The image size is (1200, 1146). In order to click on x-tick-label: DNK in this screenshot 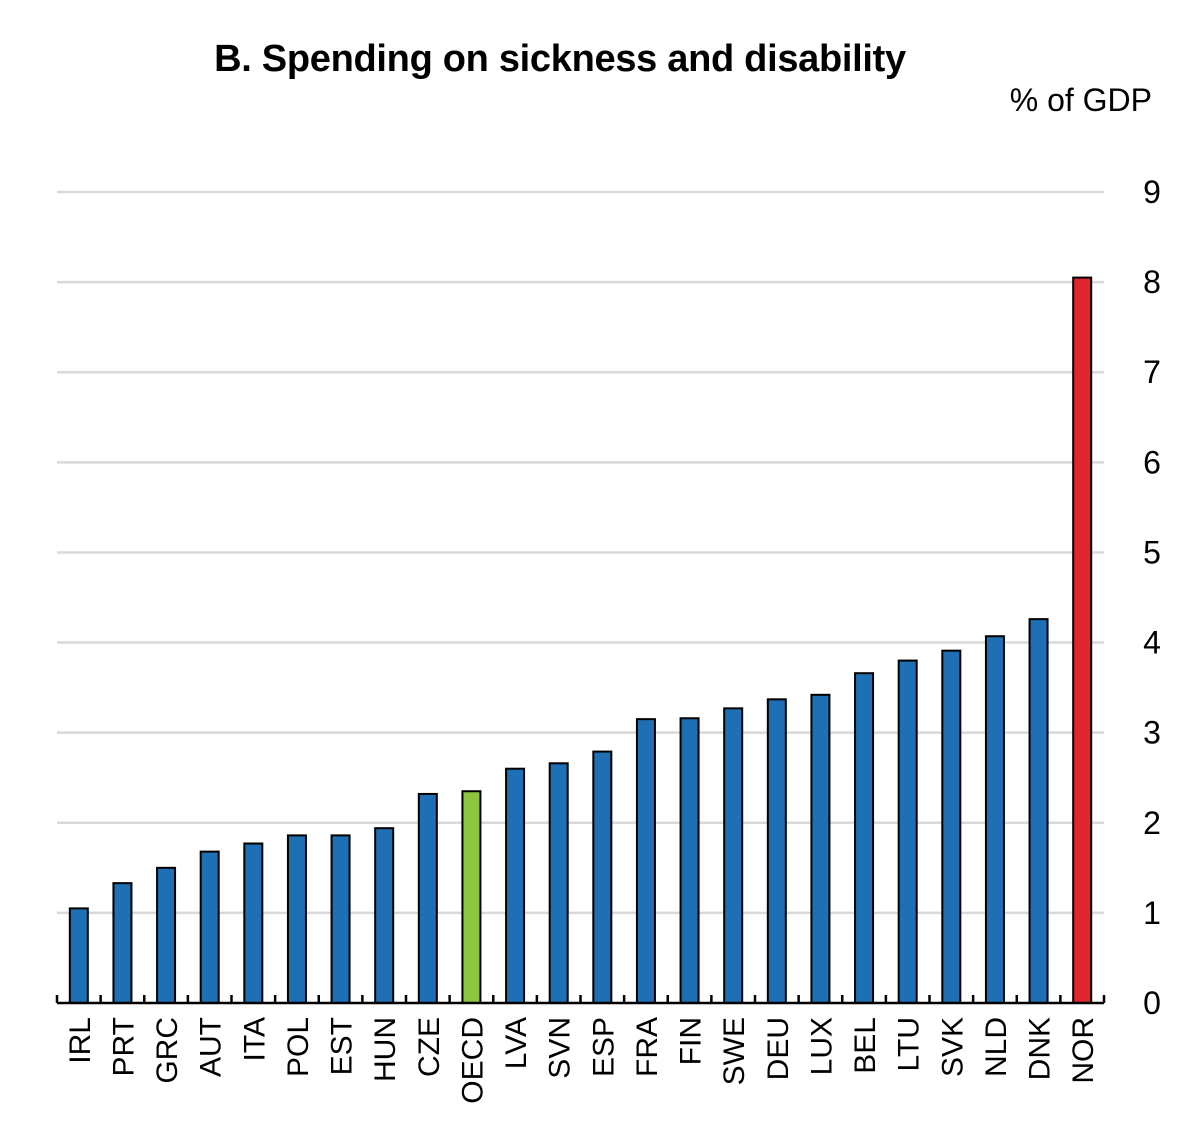, I will do `click(1040, 1048)`.